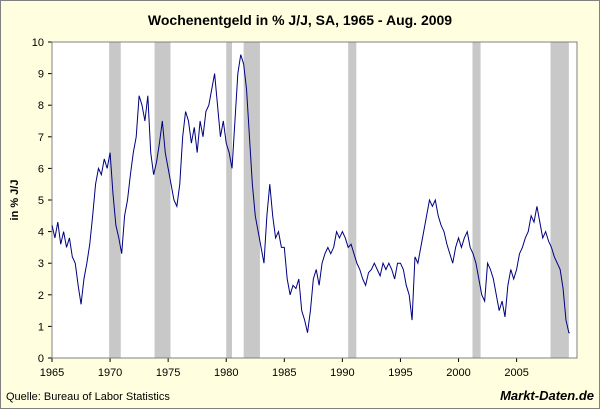  What do you see at coordinates (41, 75) in the screenshot?
I see `y-tick-label: 9` at bounding box center [41, 75].